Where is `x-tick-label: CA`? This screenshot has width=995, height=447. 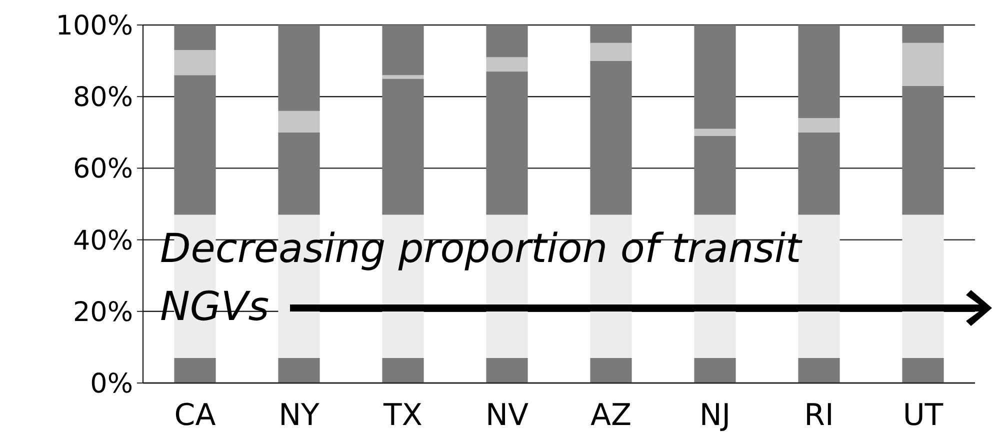
x-tick-label: CA is located at coordinates (195, 415).